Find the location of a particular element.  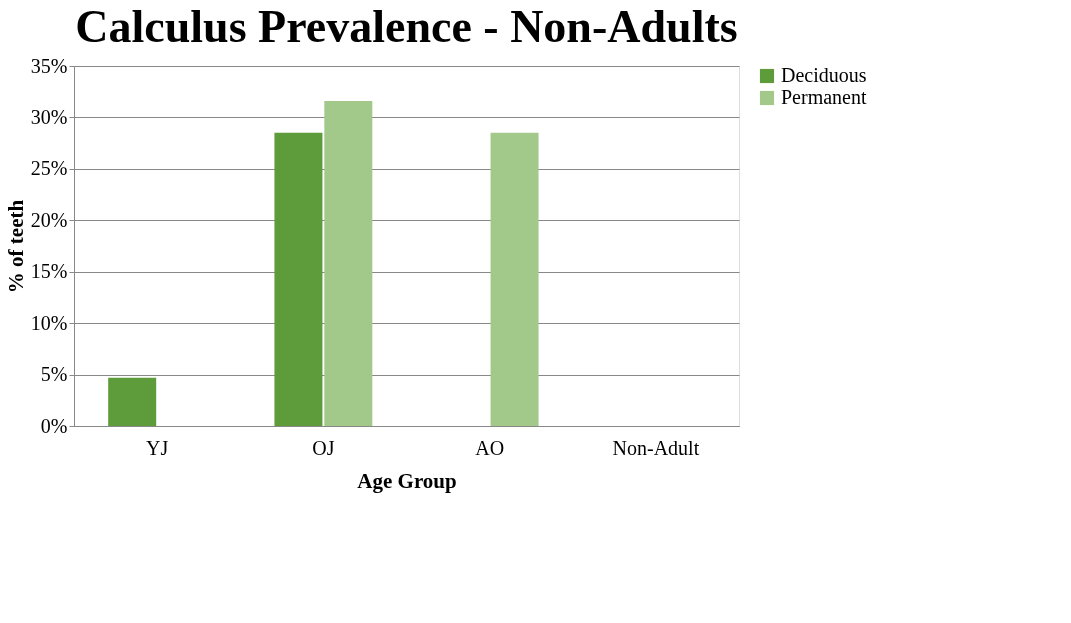

y-tick-label: 25% is located at coordinates (49, 168).